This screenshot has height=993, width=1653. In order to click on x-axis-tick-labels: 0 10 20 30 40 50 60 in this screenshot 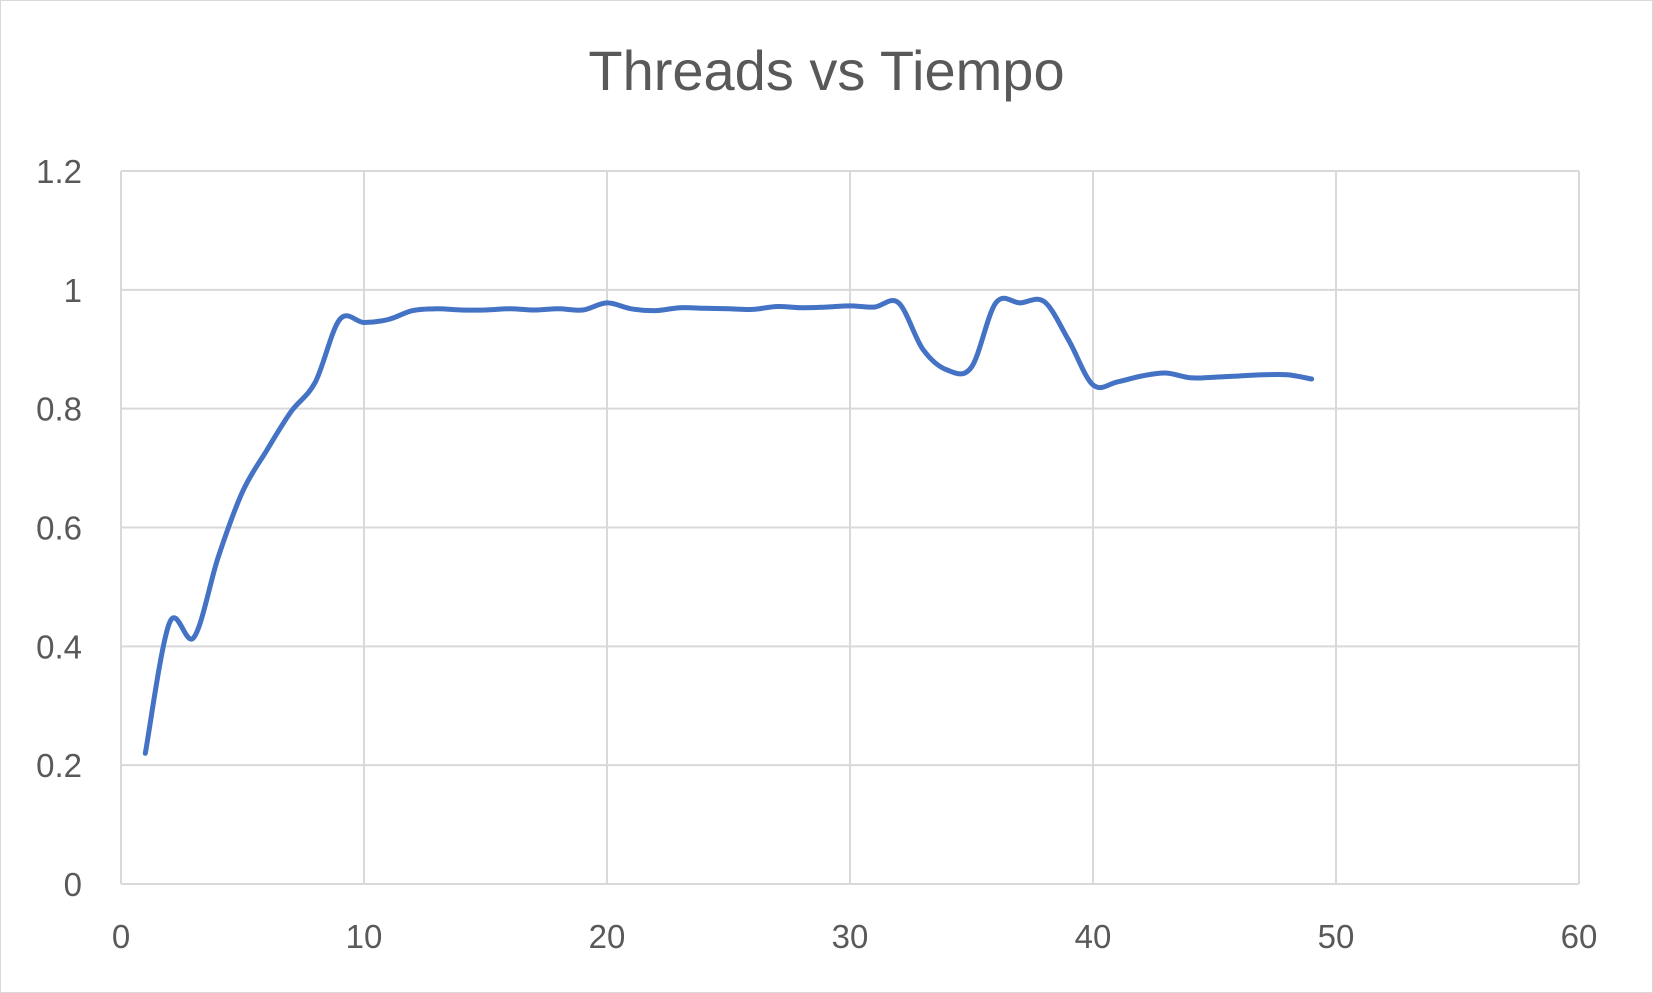, I will do `click(855, 936)`.